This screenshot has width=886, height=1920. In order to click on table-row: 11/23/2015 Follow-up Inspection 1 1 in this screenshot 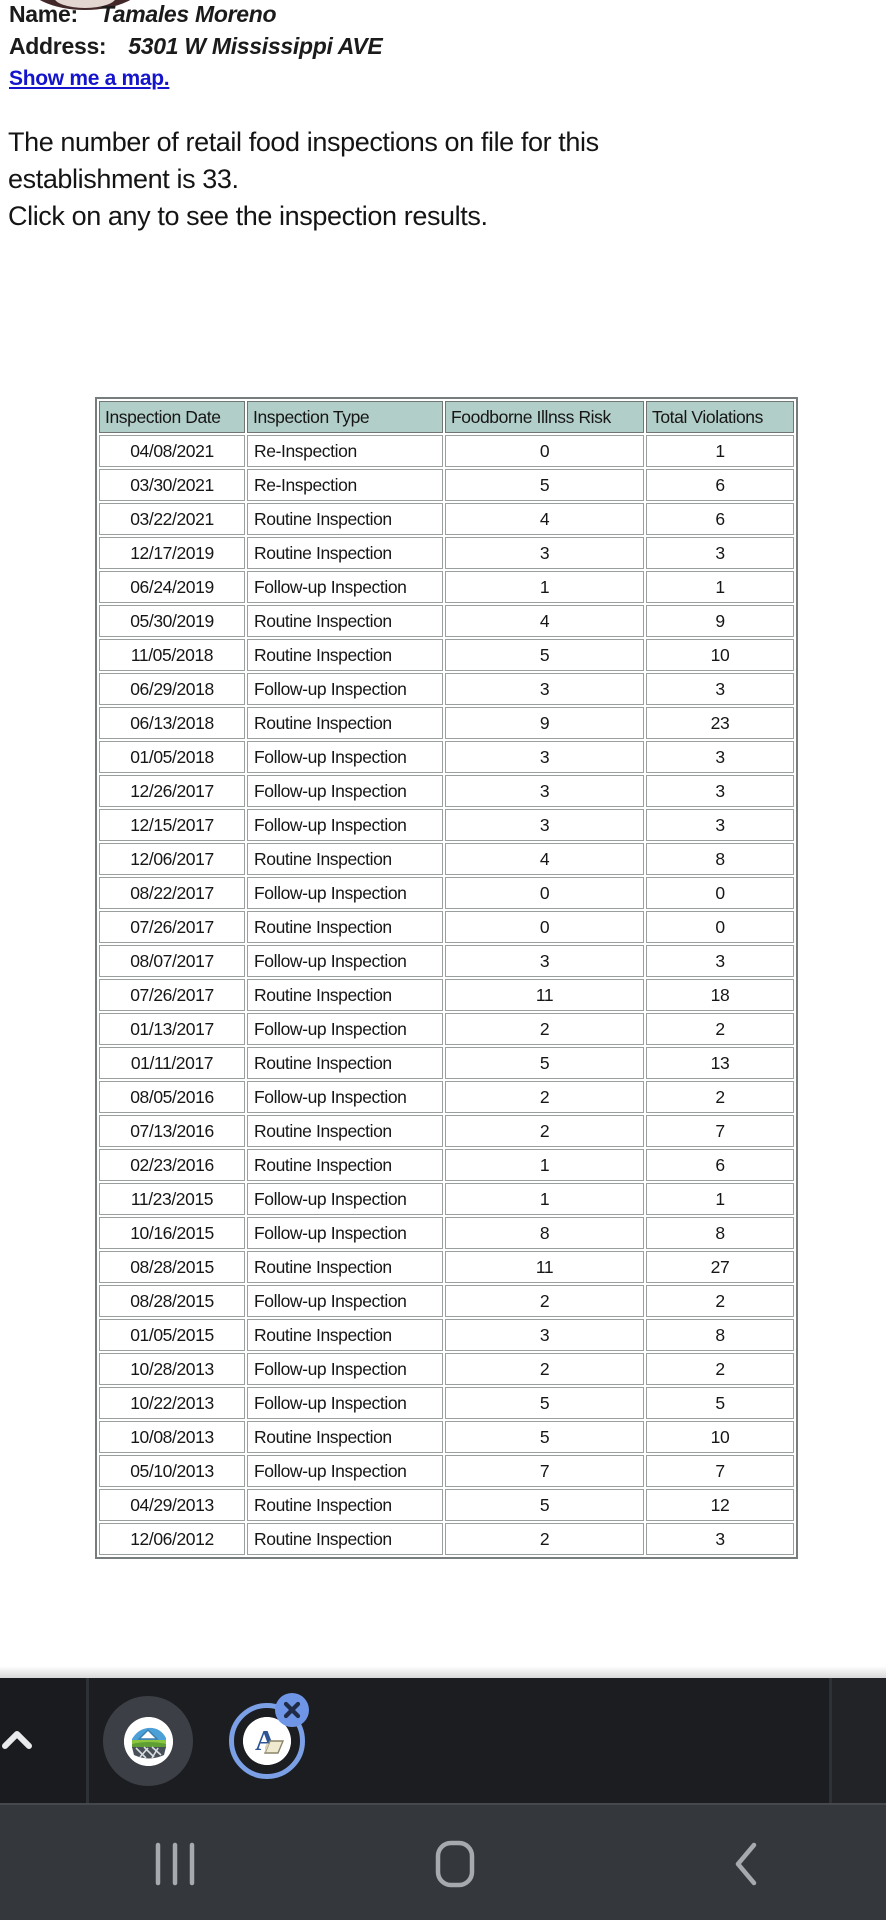, I will do `click(446, 1199)`.